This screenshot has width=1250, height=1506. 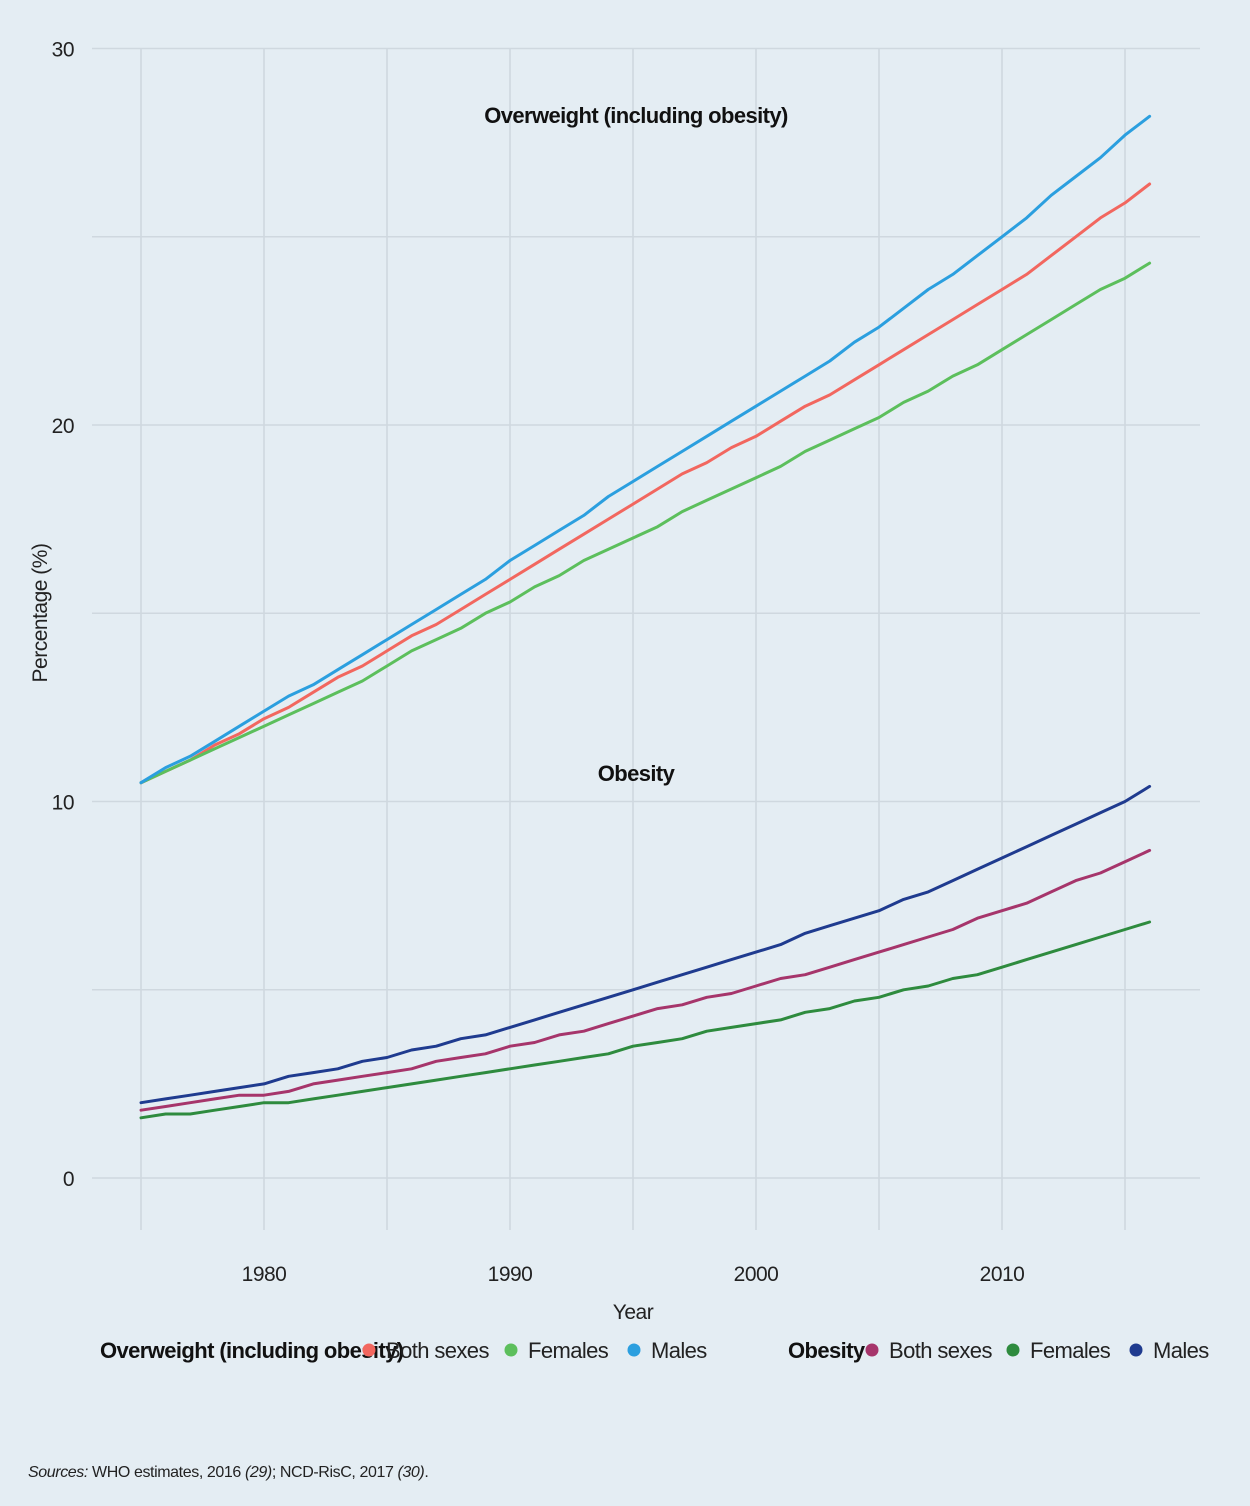 I want to click on x-tick-label: 2000, so click(x=756, y=1274).